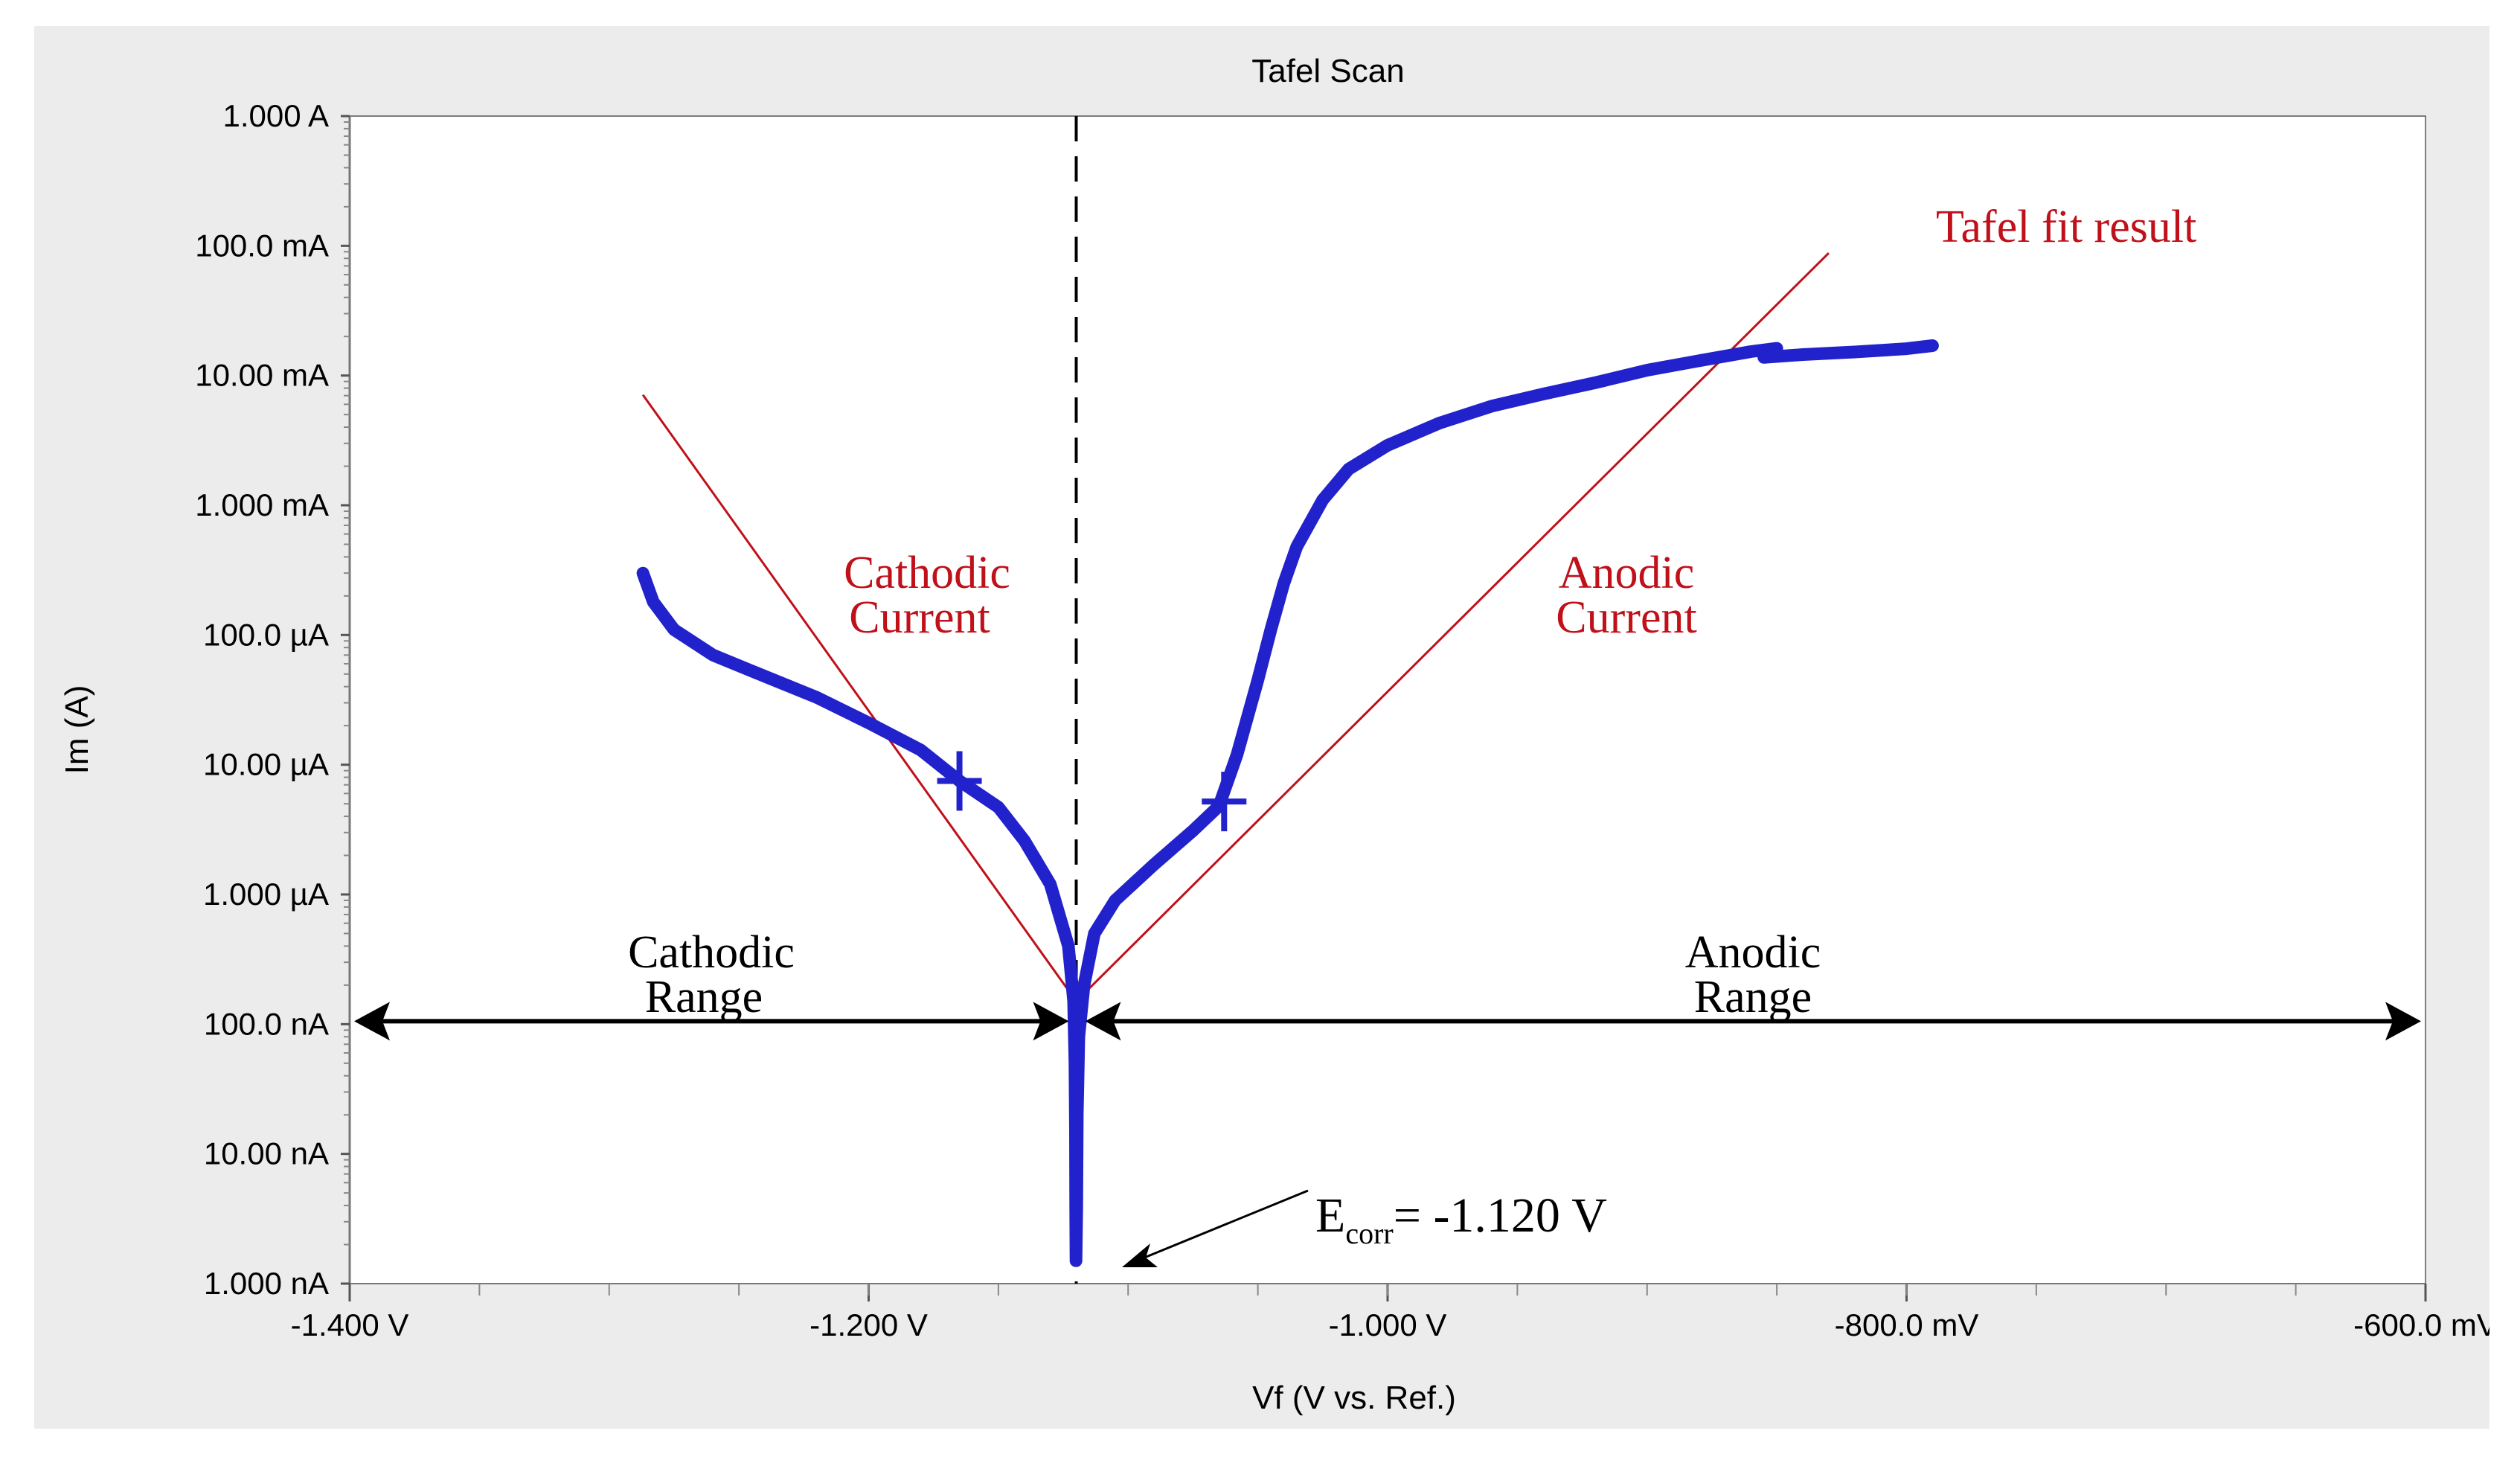  Describe the element at coordinates (2066, 227) in the screenshot. I see `tafel-fit-label: Tafel fit result` at that location.